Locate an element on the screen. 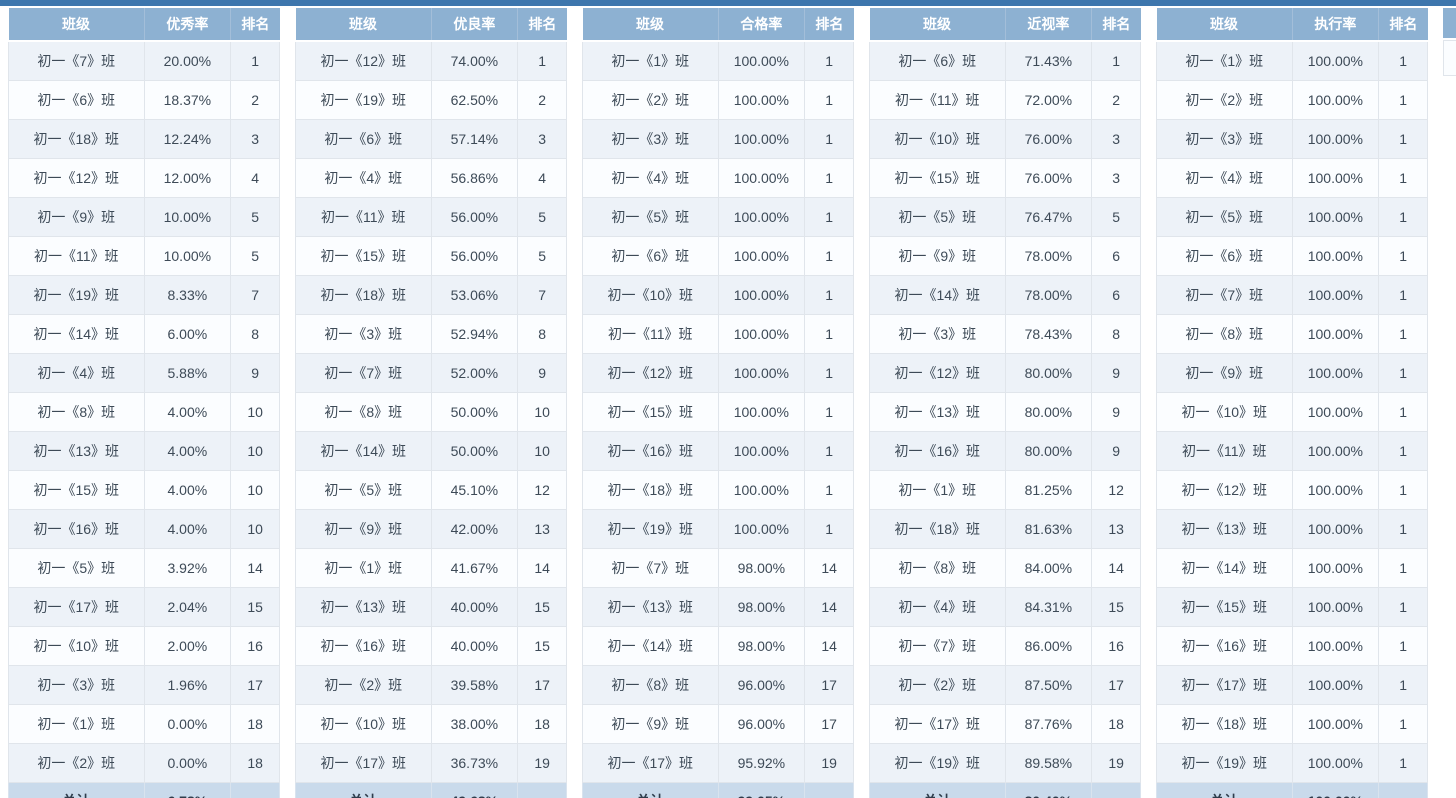  table-row: 初一《19》班 62.50% 2 is located at coordinates (431, 100).